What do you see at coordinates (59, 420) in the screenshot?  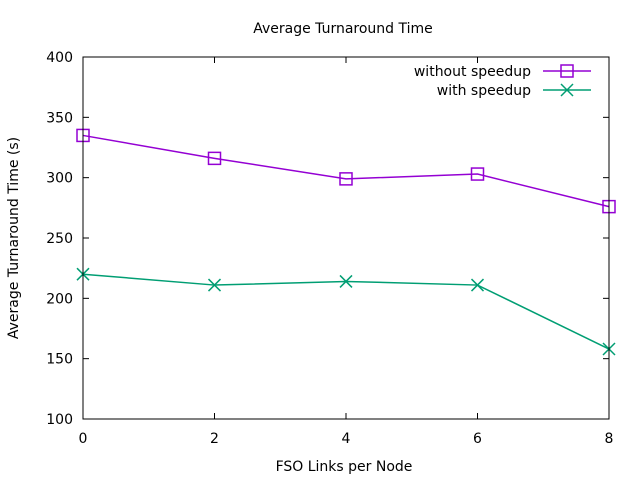 I see `y-tick-label: 100` at bounding box center [59, 420].